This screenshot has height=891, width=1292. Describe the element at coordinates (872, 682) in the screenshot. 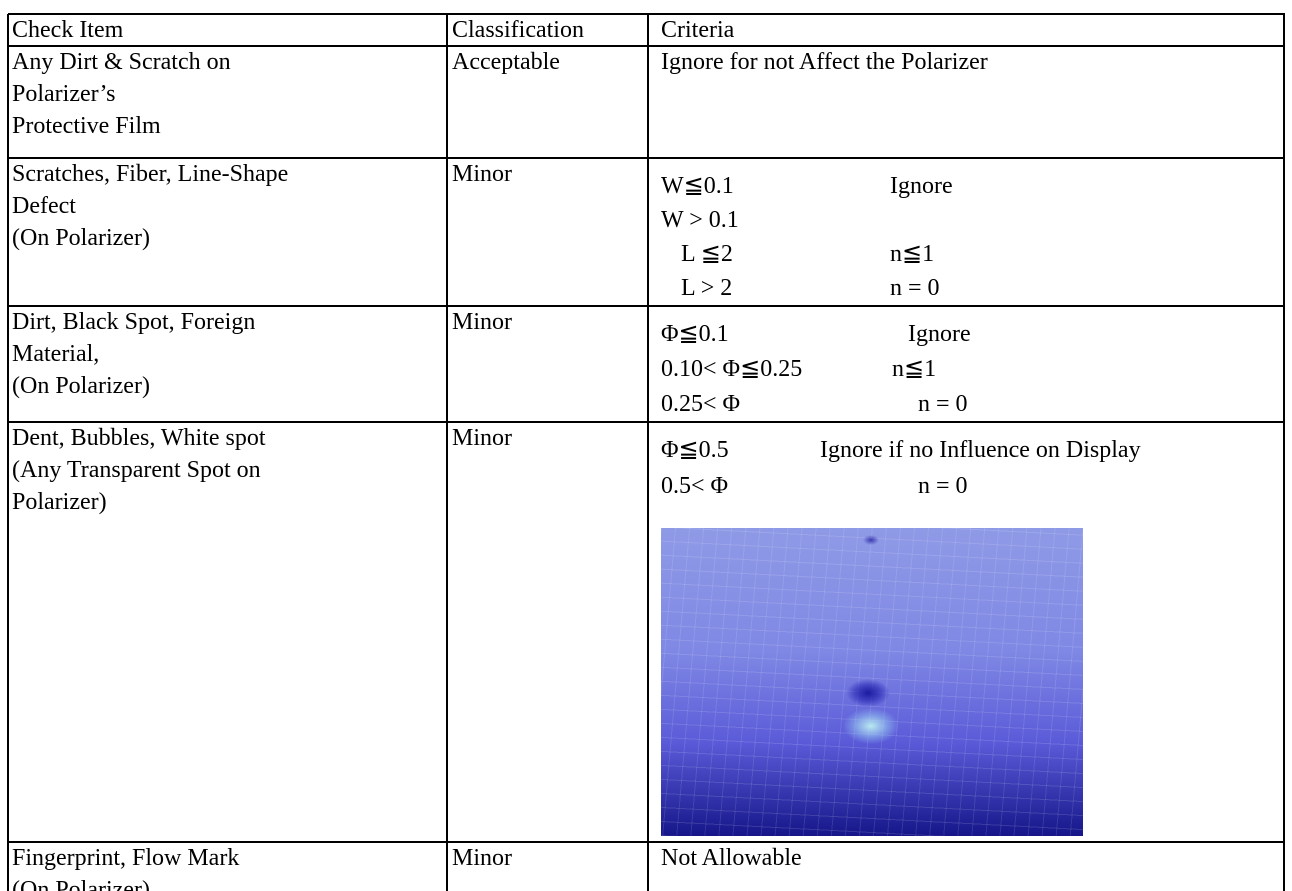

I see `defect-photo` at that location.